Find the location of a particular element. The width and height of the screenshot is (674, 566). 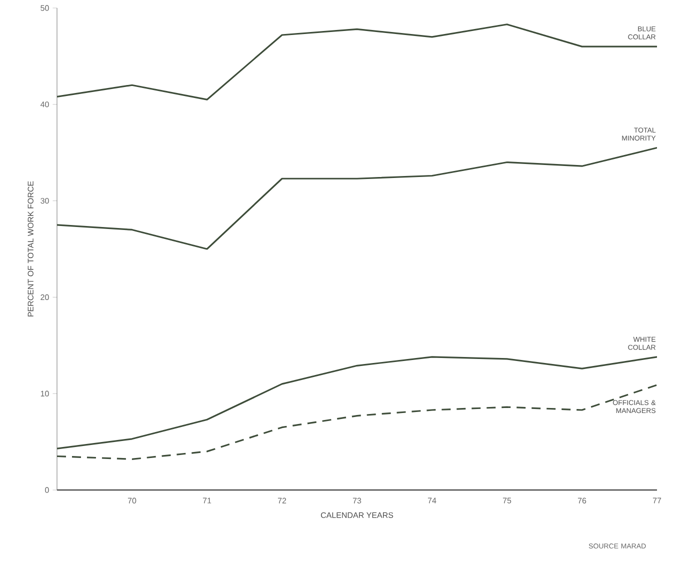

y-tick-label: 30 is located at coordinates (44, 201).